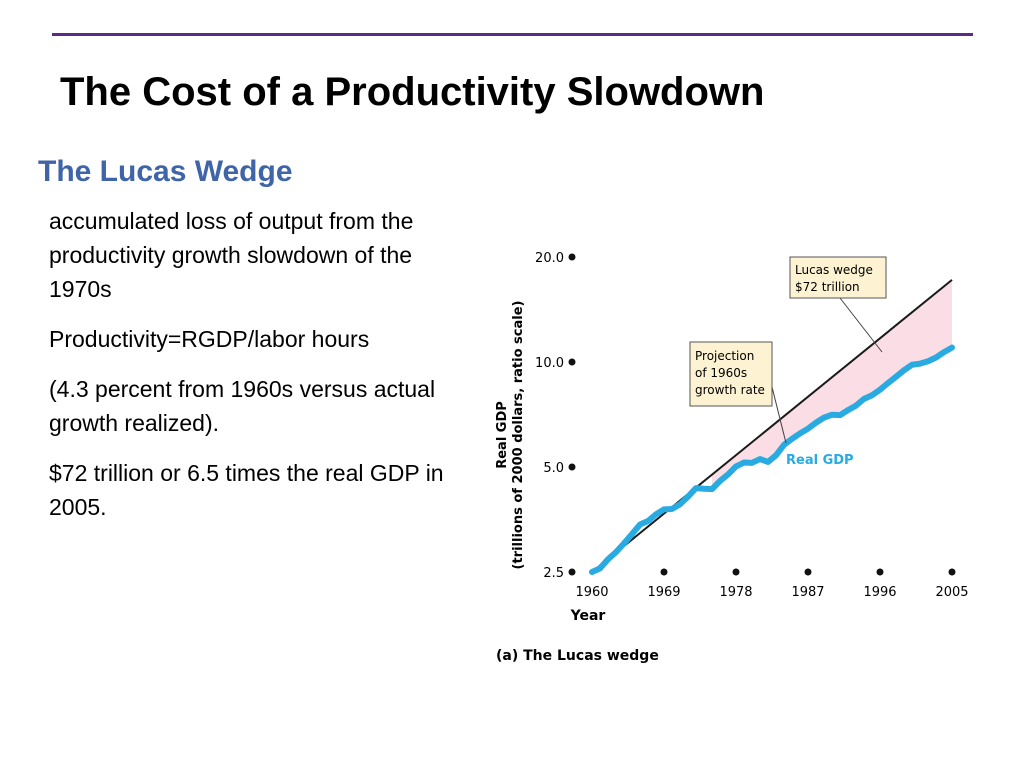  Describe the element at coordinates (549, 363) in the screenshot. I see `y-tick-label: 10.0` at that location.